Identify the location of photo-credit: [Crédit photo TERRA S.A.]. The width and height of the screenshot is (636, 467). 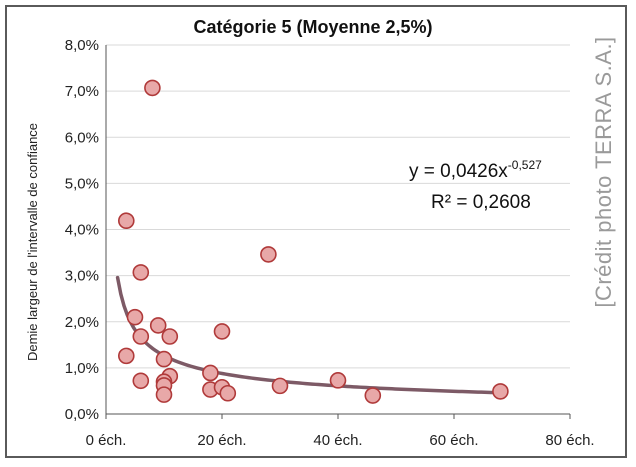
(603, 171).